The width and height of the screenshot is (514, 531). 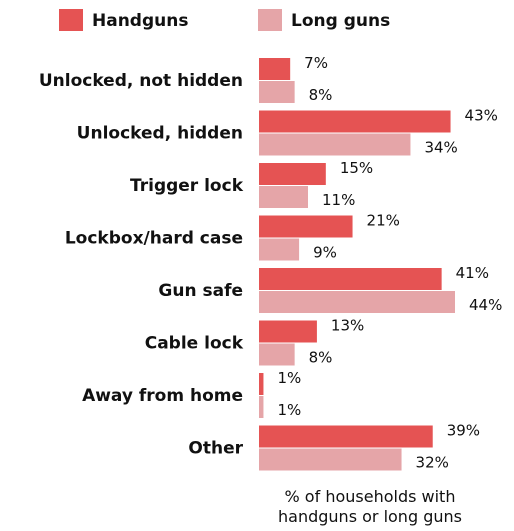 What do you see at coordinates (370, 496) in the screenshot?
I see `axis-note-line-1: % of households with` at bounding box center [370, 496].